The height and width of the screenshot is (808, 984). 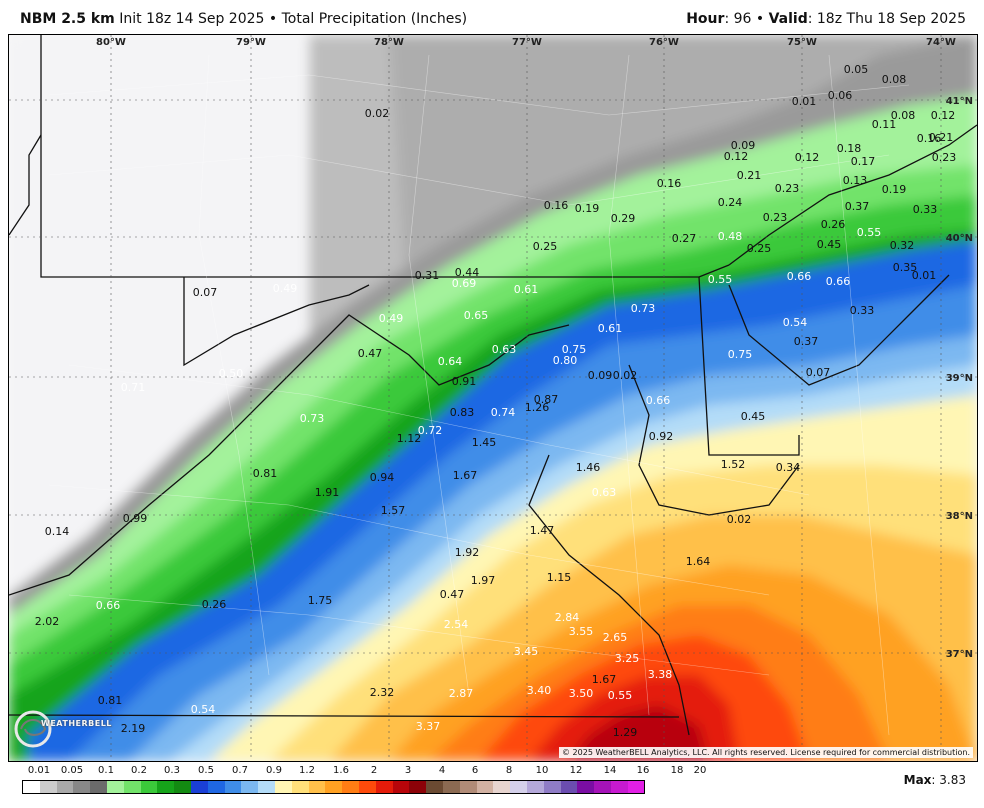 I want to click on header-valid-time: Hour: 96 • Valid: 18z Thu 18 Sep 2025, so click(x=826, y=19).